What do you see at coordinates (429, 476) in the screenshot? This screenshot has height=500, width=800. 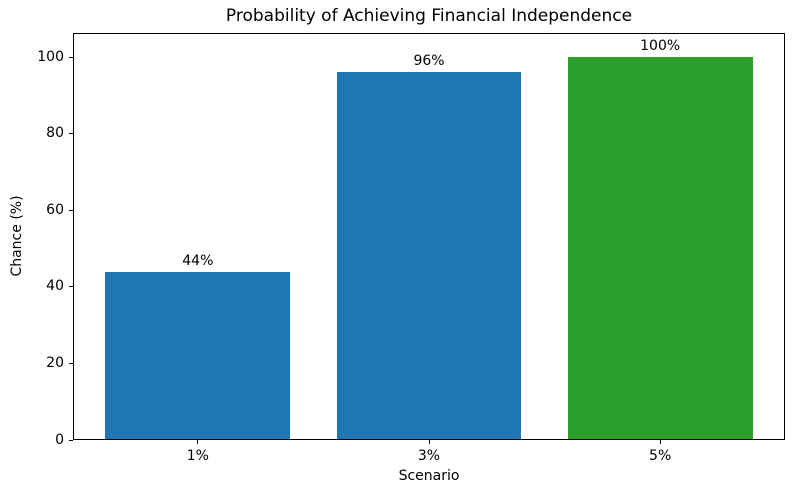 I see `x-axis-label: Scenario` at bounding box center [429, 476].